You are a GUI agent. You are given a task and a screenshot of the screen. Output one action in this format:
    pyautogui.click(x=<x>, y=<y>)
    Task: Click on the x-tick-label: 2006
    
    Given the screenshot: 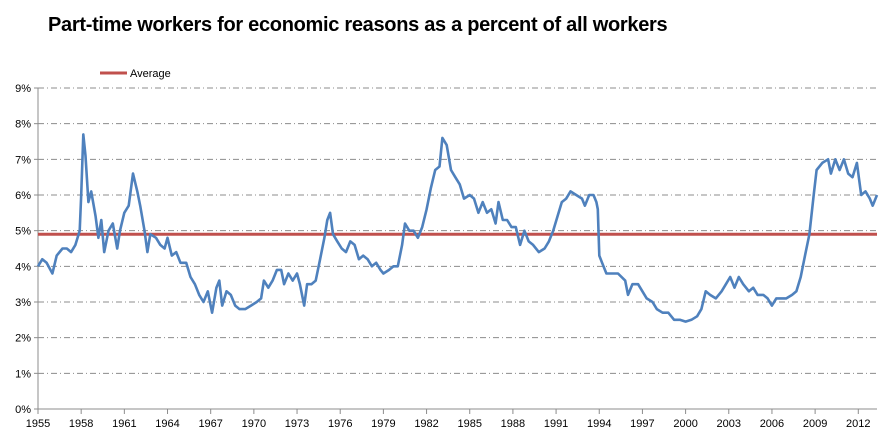 What is the action you would take?
    pyautogui.click(x=772, y=424)
    